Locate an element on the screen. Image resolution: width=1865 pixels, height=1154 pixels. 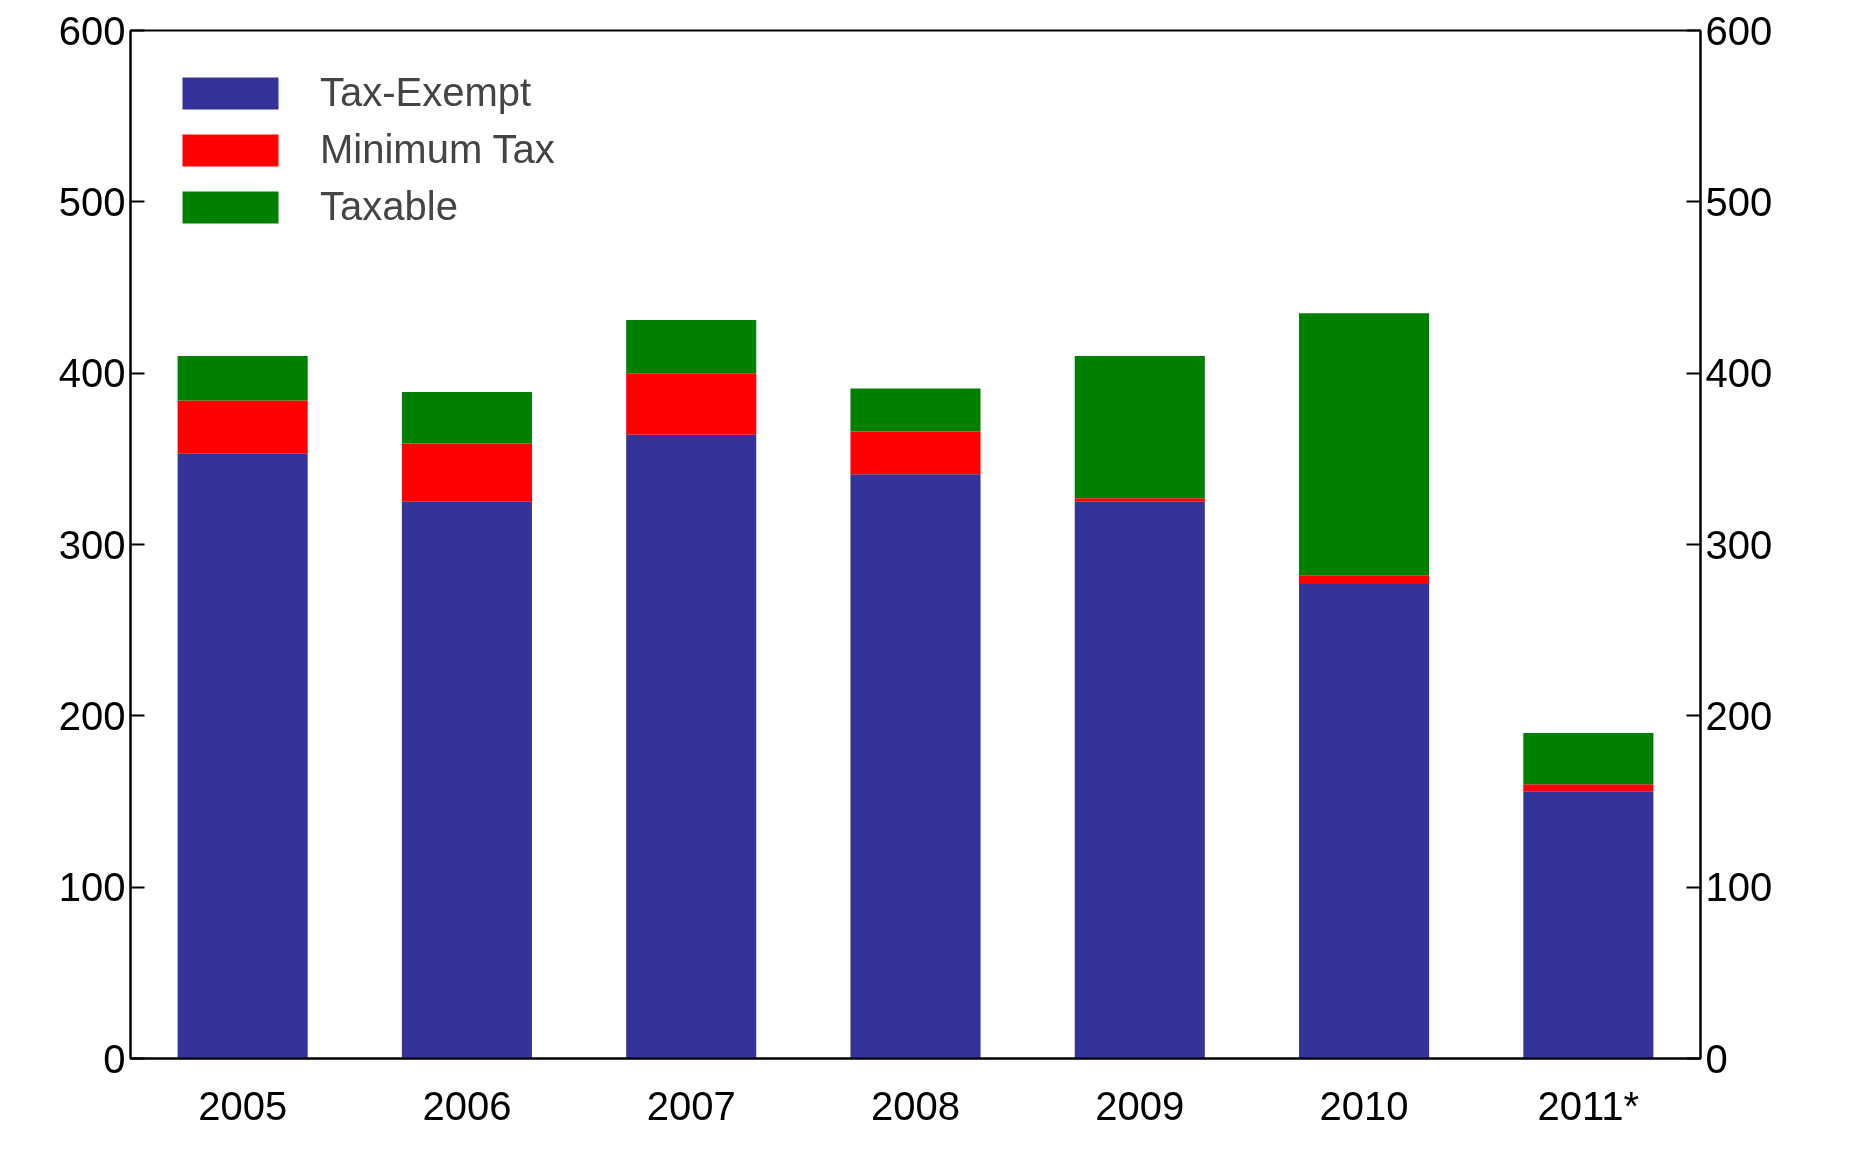
legend-label: Taxable is located at coordinates (389, 206).